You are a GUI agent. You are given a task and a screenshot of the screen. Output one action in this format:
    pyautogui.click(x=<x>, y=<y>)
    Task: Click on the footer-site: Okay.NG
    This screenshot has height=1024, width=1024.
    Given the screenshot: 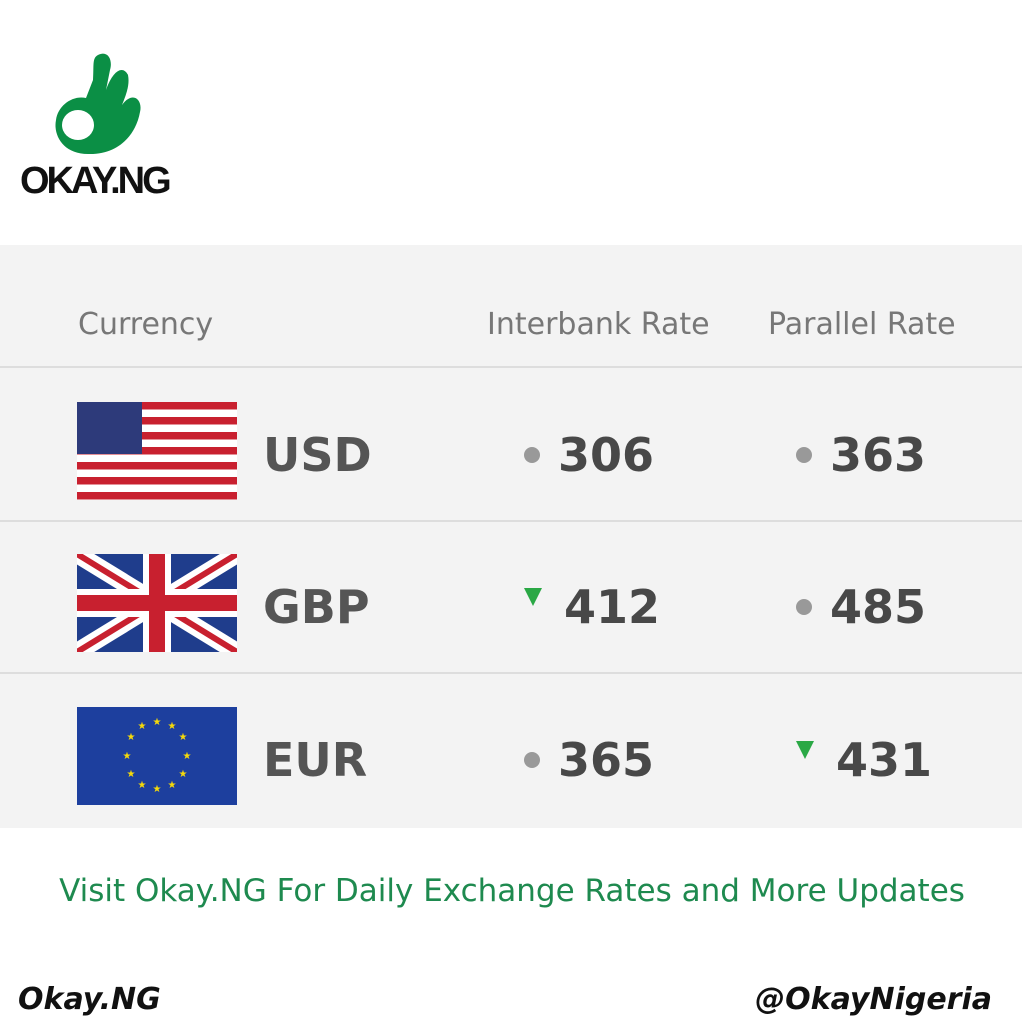 What is the action you would take?
    pyautogui.click(x=89, y=999)
    